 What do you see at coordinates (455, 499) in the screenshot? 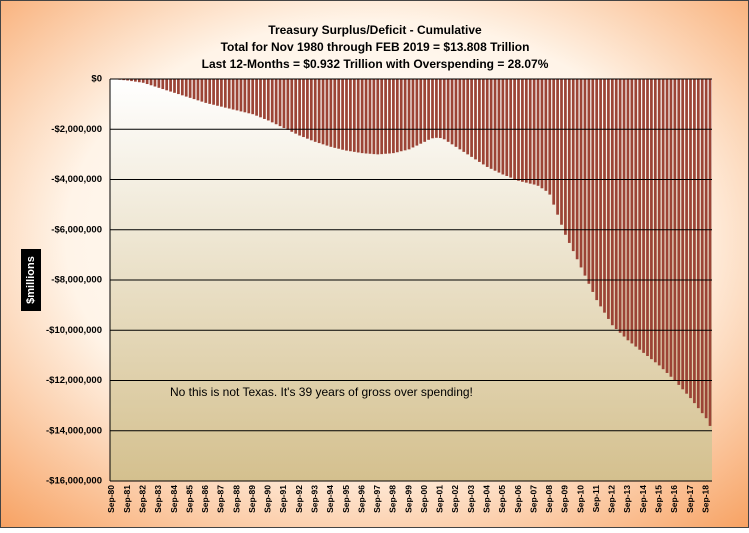
I see `x-tick-label: Sep-02` at bounding box center [455, 499].